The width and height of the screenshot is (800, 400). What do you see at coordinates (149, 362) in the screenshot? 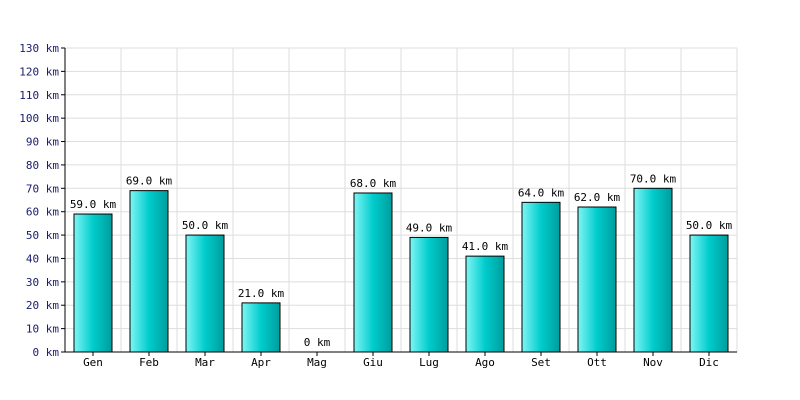
I see `x-tick-label: Feb` at bounding box center [149, 362].